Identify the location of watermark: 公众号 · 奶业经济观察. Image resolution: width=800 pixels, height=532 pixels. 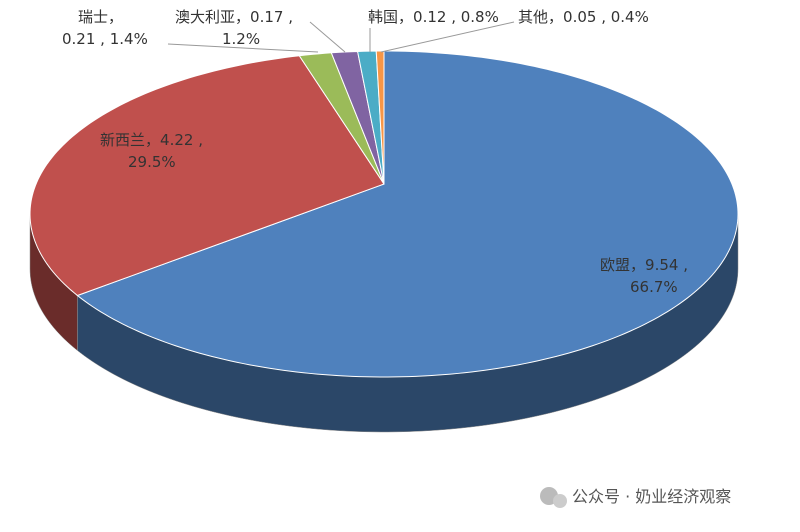
(635, 497).